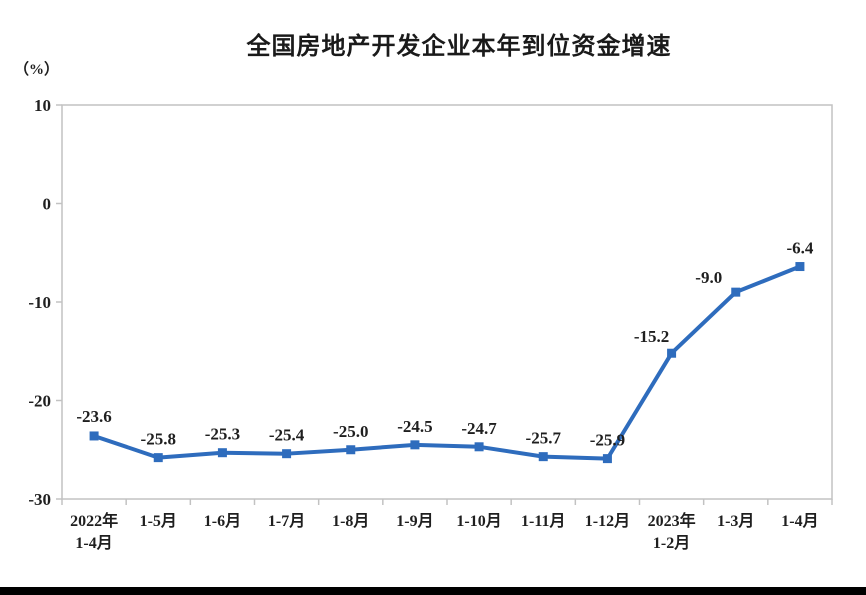  I want to click on y-axis-tick-label: 10, so click(42, 105).